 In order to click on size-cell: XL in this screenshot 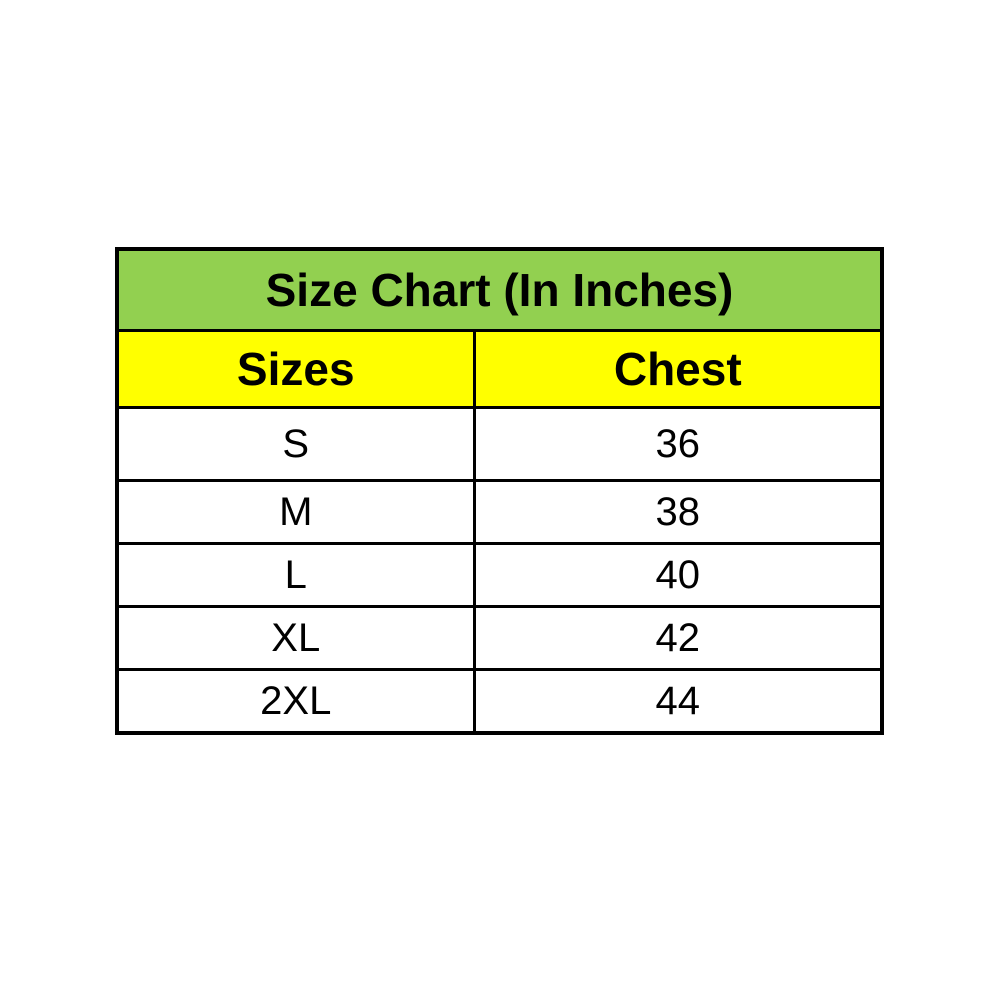, I will do `click(295, 638)`.